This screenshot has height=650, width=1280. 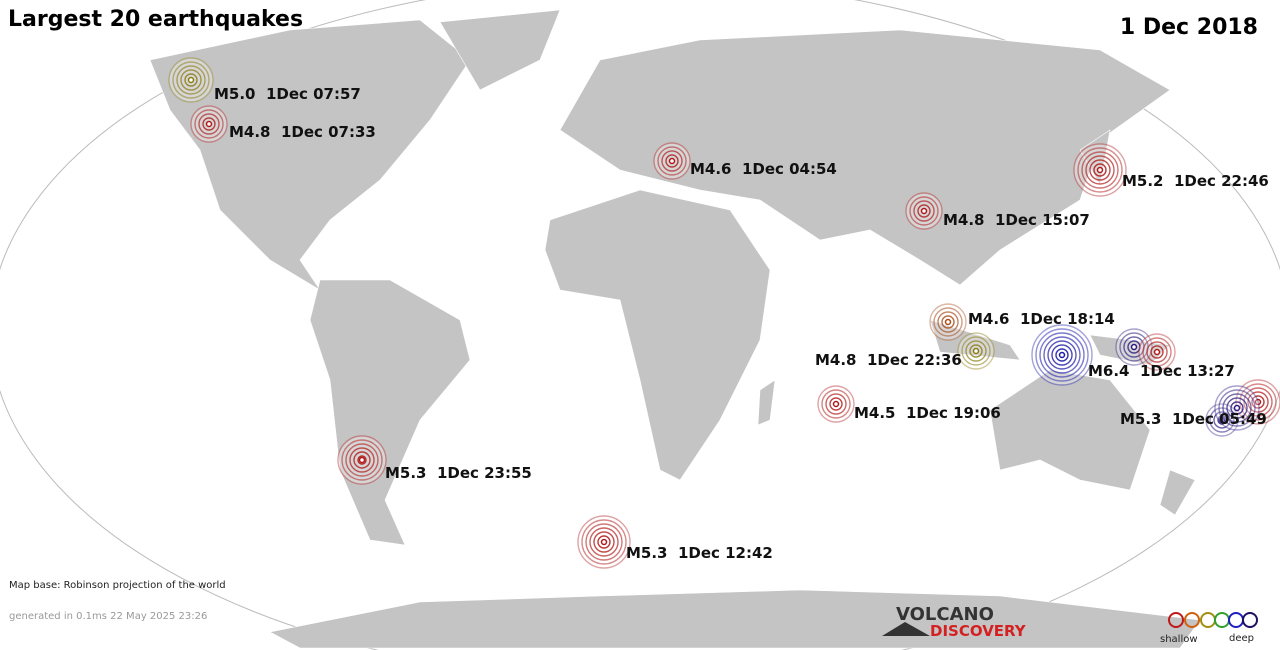 What do you see at coordinates (927, 413) in the screenshot?
I see `quake-label: M4.5 1Dec 19:06` at bounding box center [927, 413].